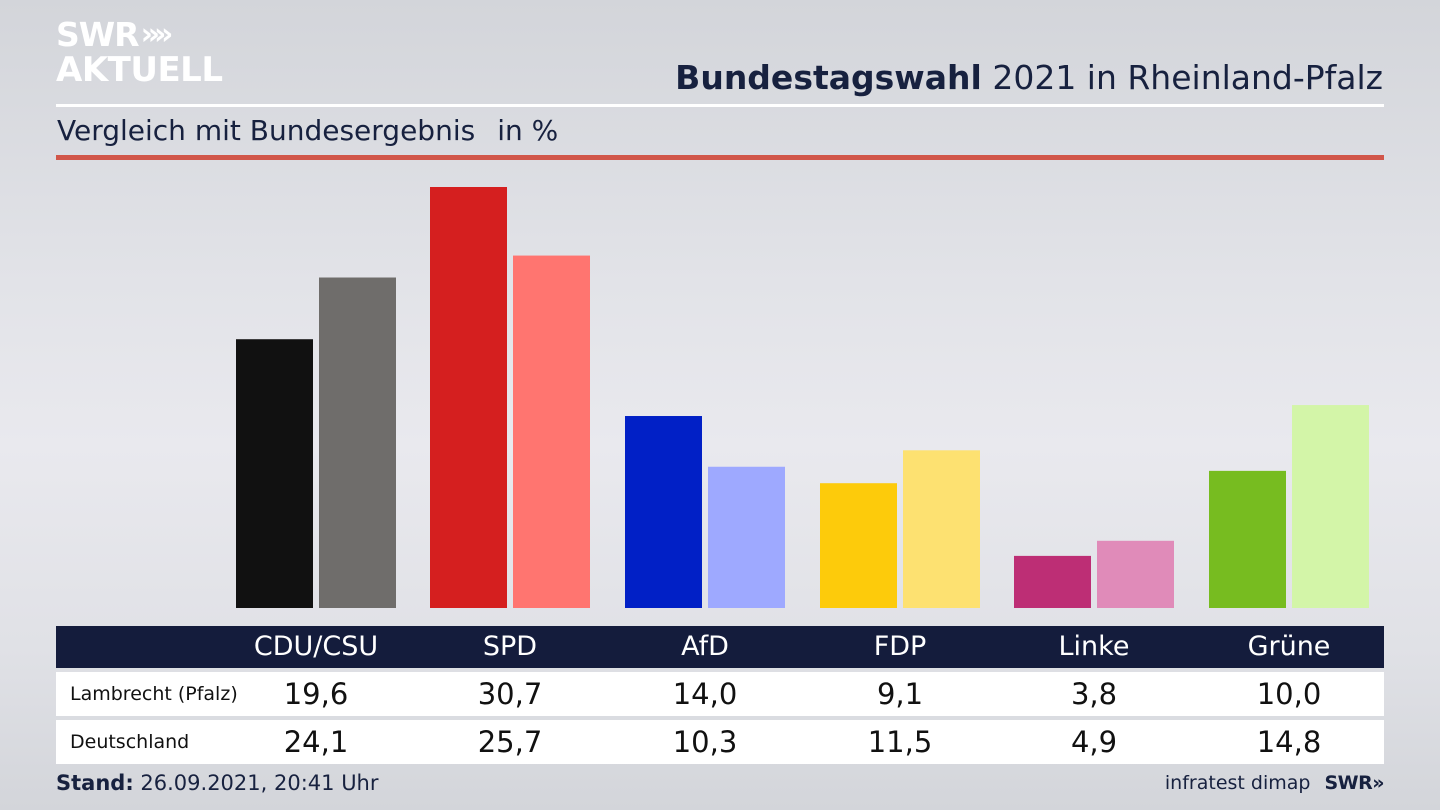 The height and width of the screenshot is (810, 1440). I want to click on chart-title: Bundestagswahl 2021 in Rheinland-Pfalz, so click(1029, 77).